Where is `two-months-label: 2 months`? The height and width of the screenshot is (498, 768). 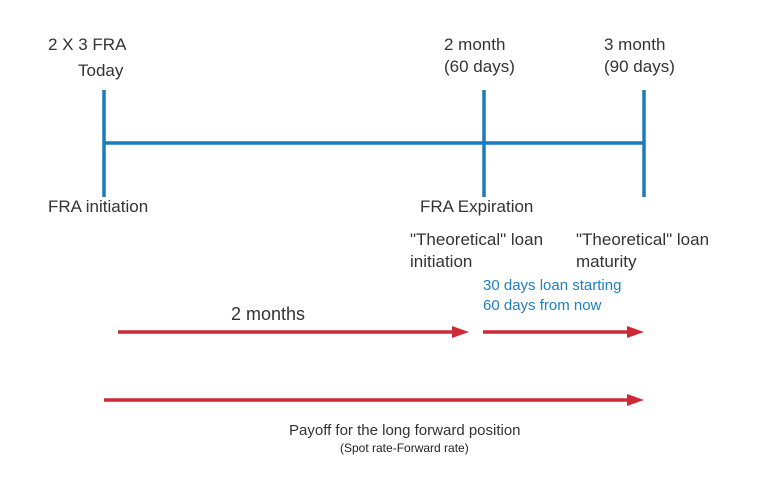
two-months-label: 2 months is located at coordinates (268, 314).